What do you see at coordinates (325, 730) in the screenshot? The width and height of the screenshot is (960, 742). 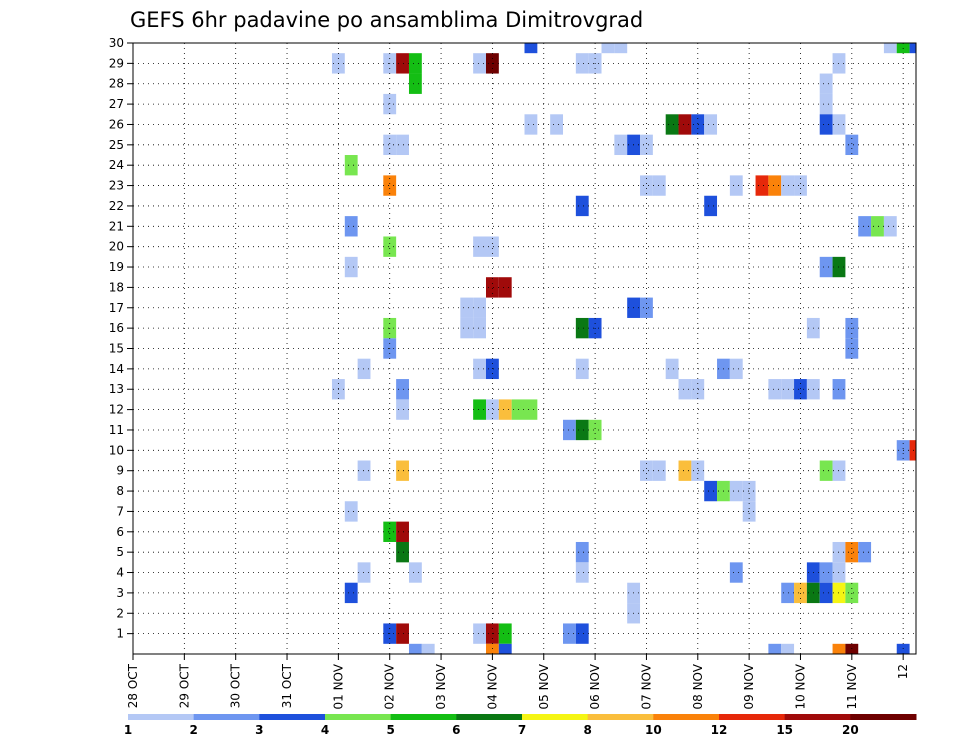 I see `colorbar-label: 4` at bounding box center [325, 730].